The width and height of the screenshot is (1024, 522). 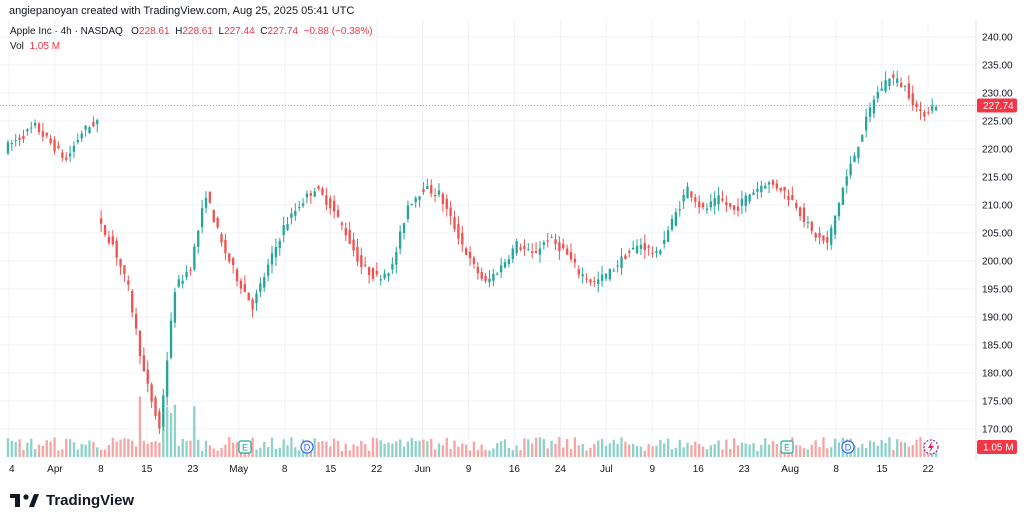 I want to click on event-marker-label: E, so click(x=787, y=448).